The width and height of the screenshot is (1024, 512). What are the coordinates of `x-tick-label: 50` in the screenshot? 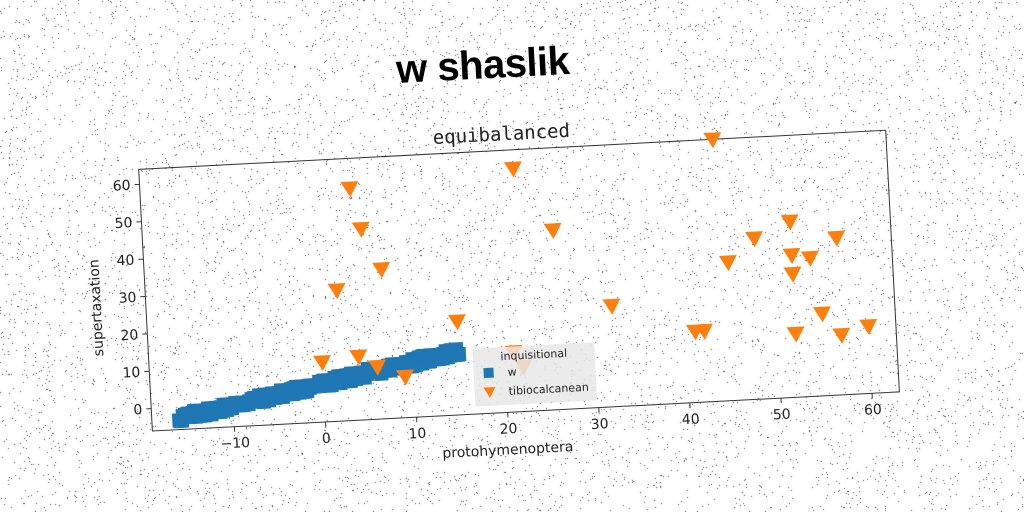 It's located at (782, 415).